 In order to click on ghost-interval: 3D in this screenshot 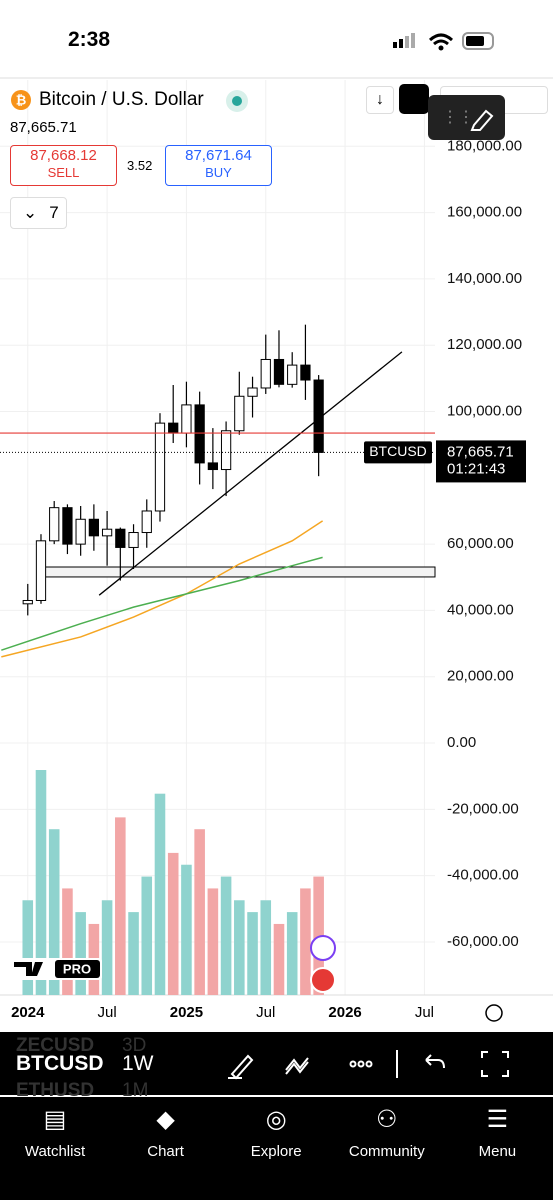, I will do `click(134, 1045)`.